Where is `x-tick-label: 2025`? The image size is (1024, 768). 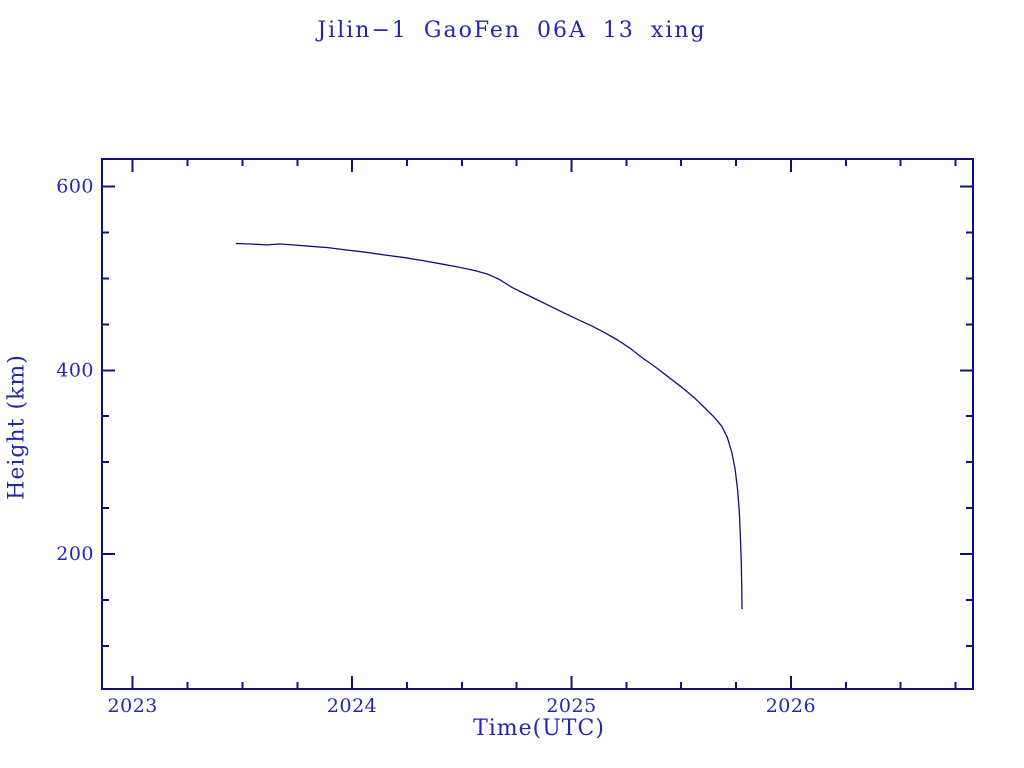 x-tick-label: 2025 is located at coordinates (571, 706).